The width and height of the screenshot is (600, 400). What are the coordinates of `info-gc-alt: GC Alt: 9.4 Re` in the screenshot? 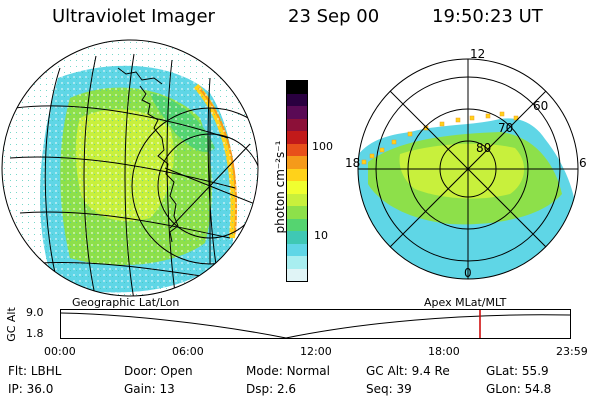 It's located at (408, 371).